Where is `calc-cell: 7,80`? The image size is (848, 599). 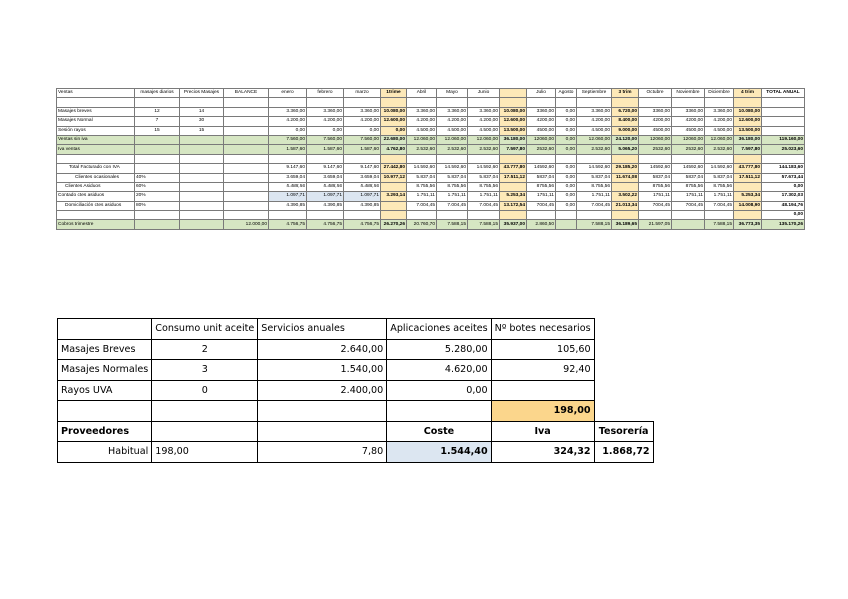 calc-cell: 7,80 is located at coordinates (322, 452).